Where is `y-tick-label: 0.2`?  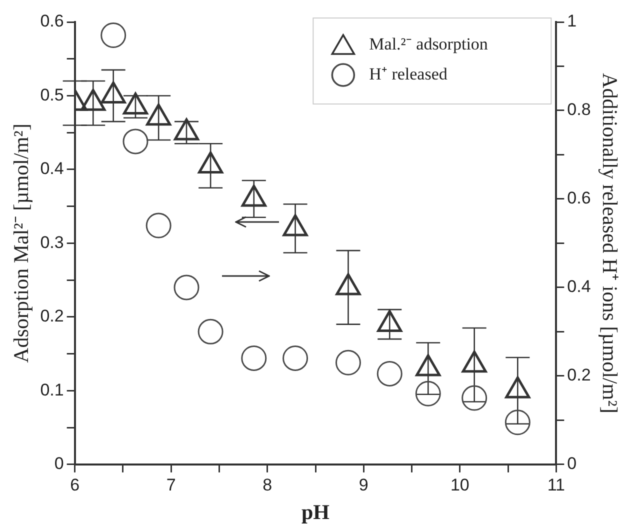
y-tick-label: 0.2 is located at coordinates (52, 316).